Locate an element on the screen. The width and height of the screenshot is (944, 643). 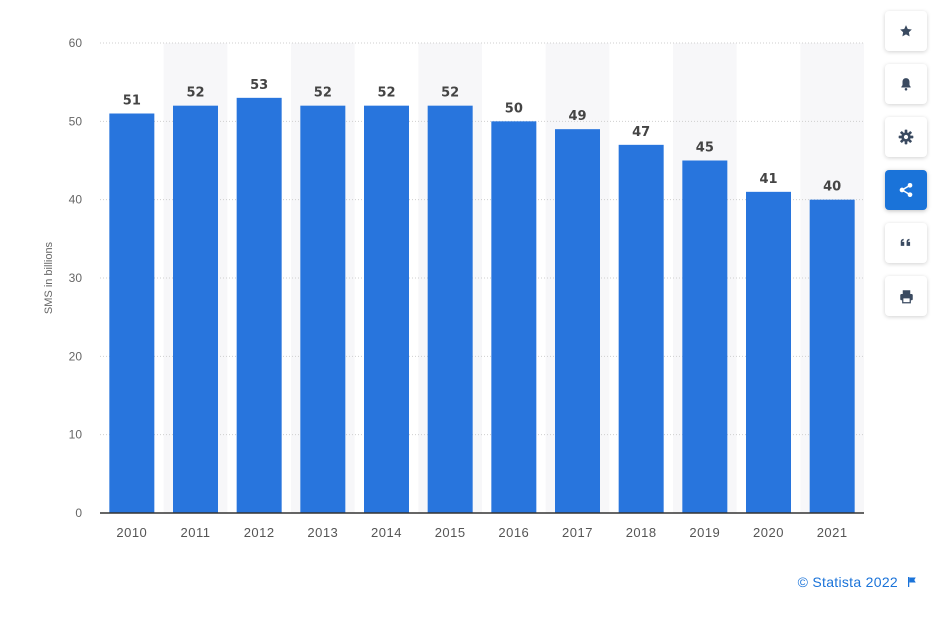
cite-button is located at coordinates (906, 243).